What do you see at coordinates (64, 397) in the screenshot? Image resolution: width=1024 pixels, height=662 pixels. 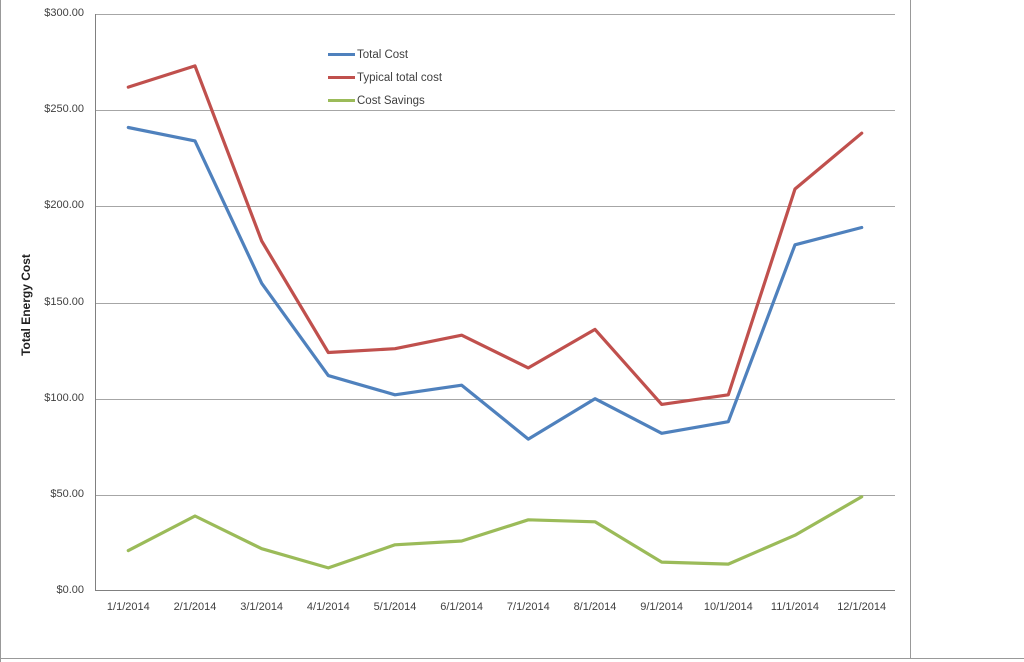 I see `y-tick-label: $100.00` at bounding box center [64, 397].